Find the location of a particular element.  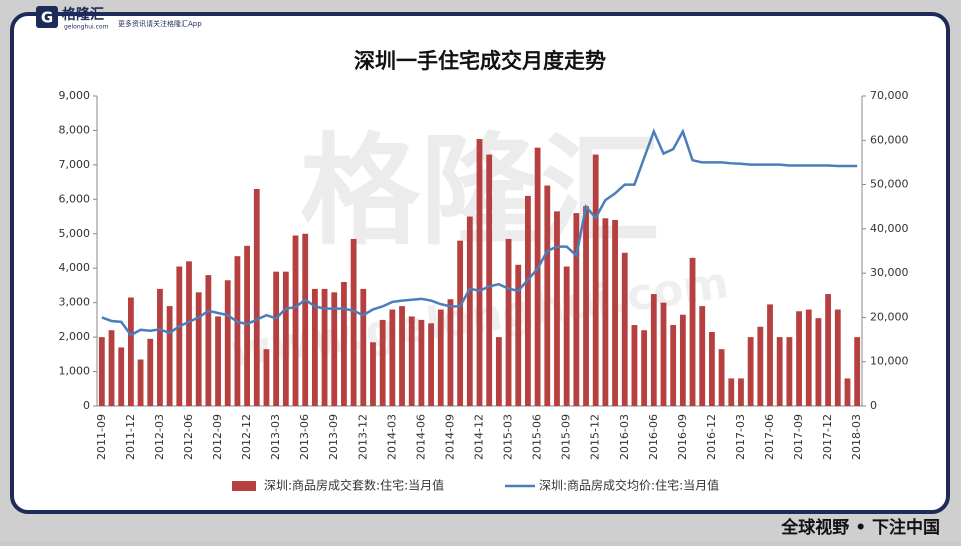

logo: 格隆汇 is located at coordinates (83, 14).